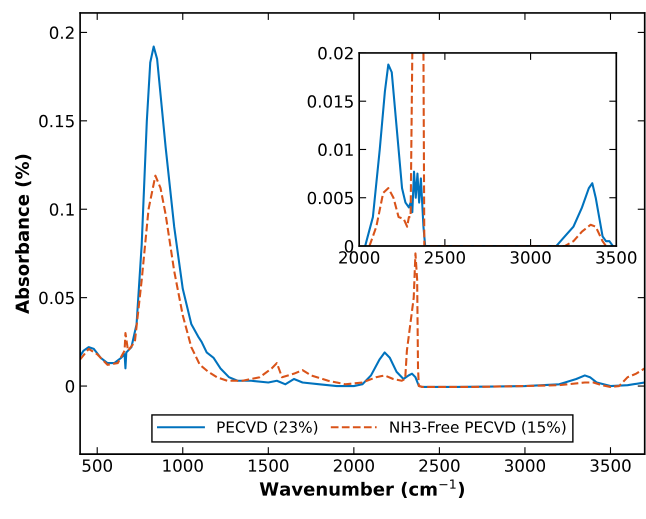 Image resolution: width=646 pixels, height=519 pixels. Describe the element at coordinates (268, 428) in the screenshot. I see `legend-label: PECVD (23%)` at that location.